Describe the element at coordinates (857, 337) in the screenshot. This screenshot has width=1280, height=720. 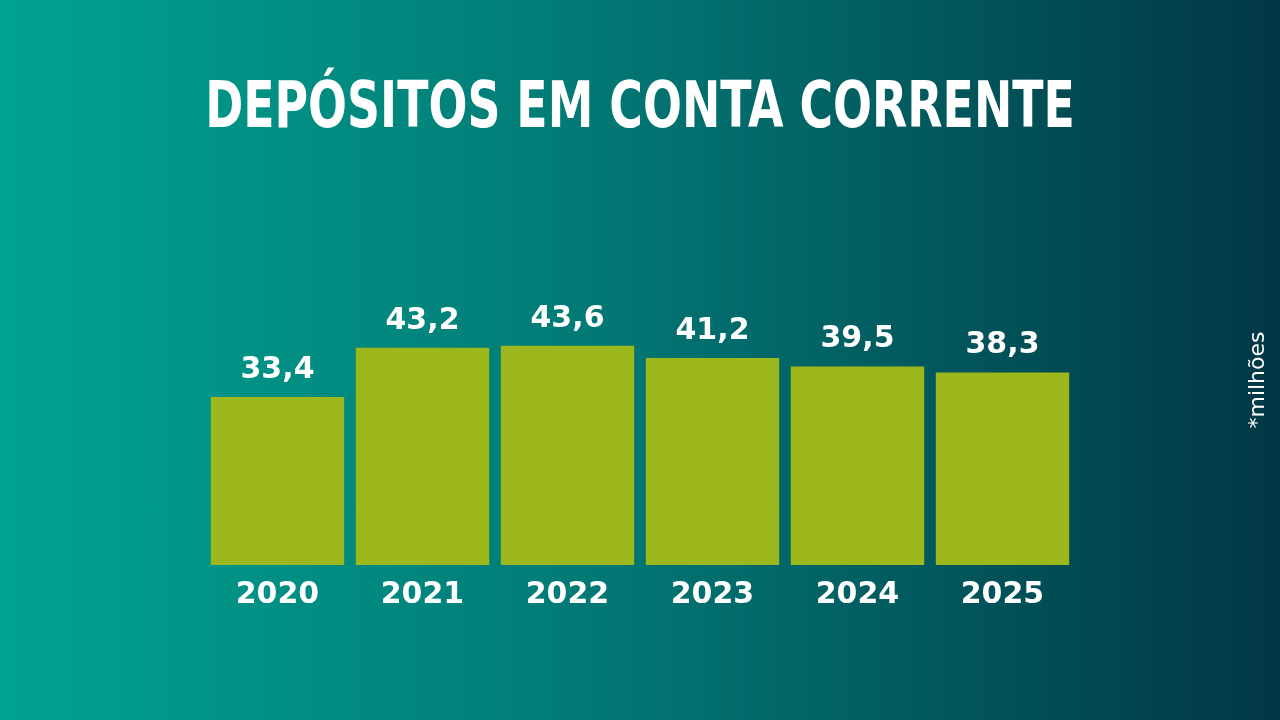
I see `data-label: 39,5` at that location.